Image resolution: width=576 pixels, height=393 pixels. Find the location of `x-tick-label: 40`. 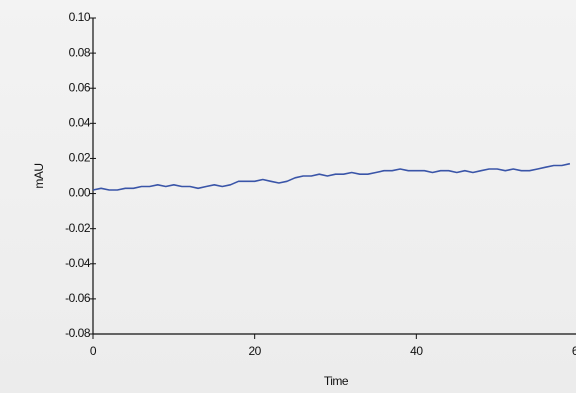

x-tick-label: 40 is located at coordinates (416, 351).